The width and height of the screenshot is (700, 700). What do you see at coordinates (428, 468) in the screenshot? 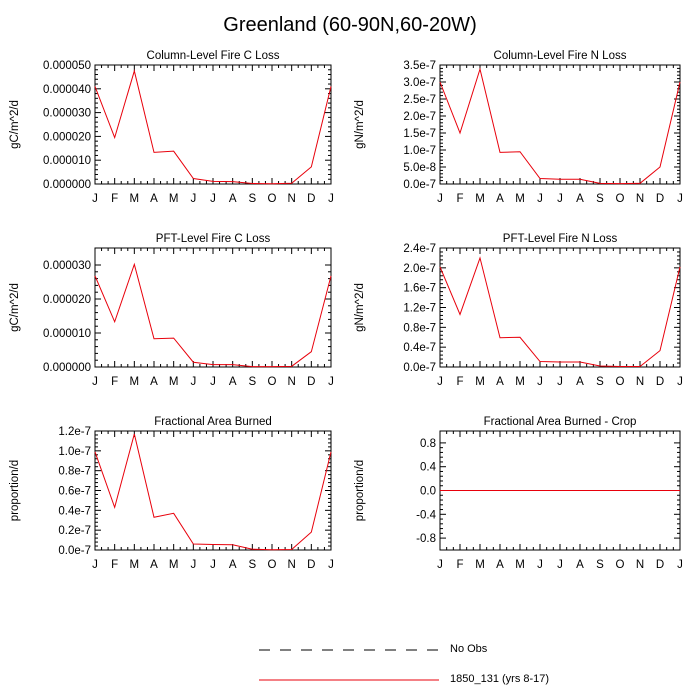
I see `y-tick-label: 0.4` at bounding box center [428, 468].